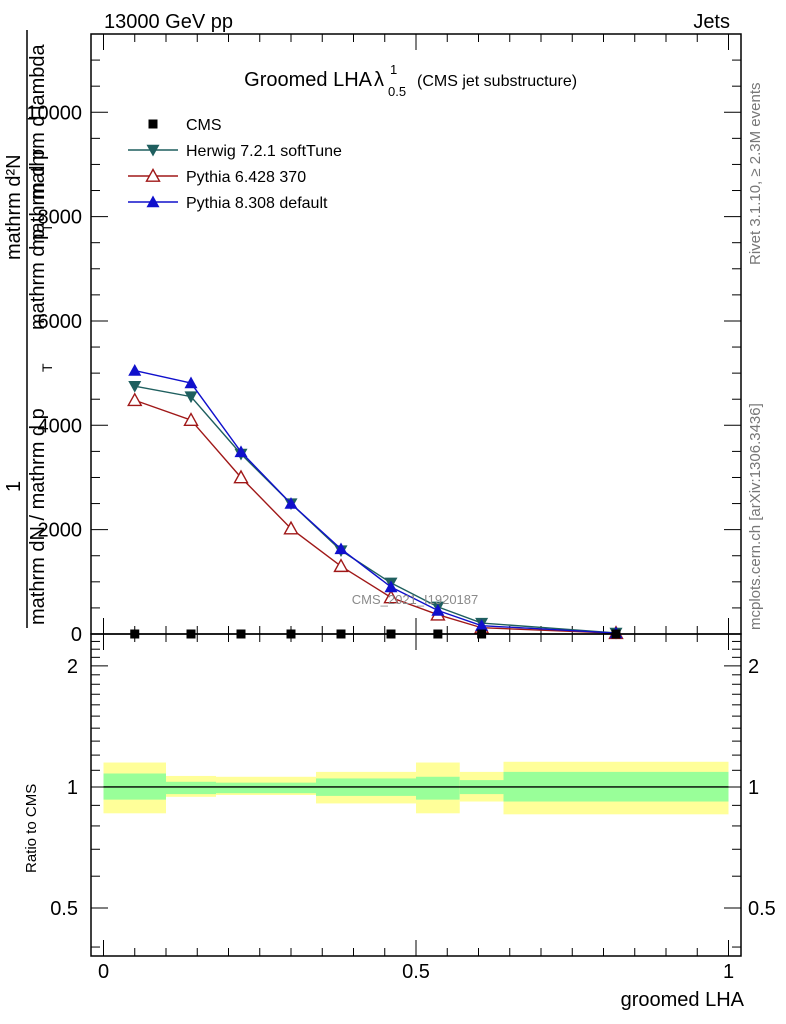 The width and height of the screenshot is (786, 1024). What do you see at coordinates (762, 909) in the screenshot?
I see `ratio-y-tick-label-right: 0.5` at bounding box center [762, 909].